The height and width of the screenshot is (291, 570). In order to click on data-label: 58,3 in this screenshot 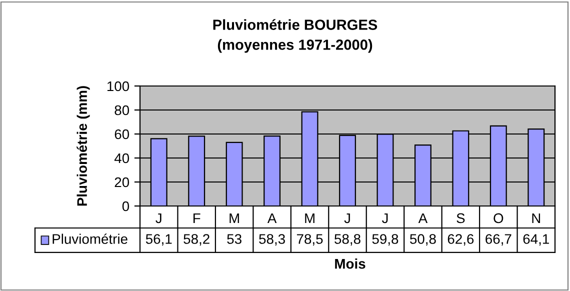, I will do `click(272, 240)`.